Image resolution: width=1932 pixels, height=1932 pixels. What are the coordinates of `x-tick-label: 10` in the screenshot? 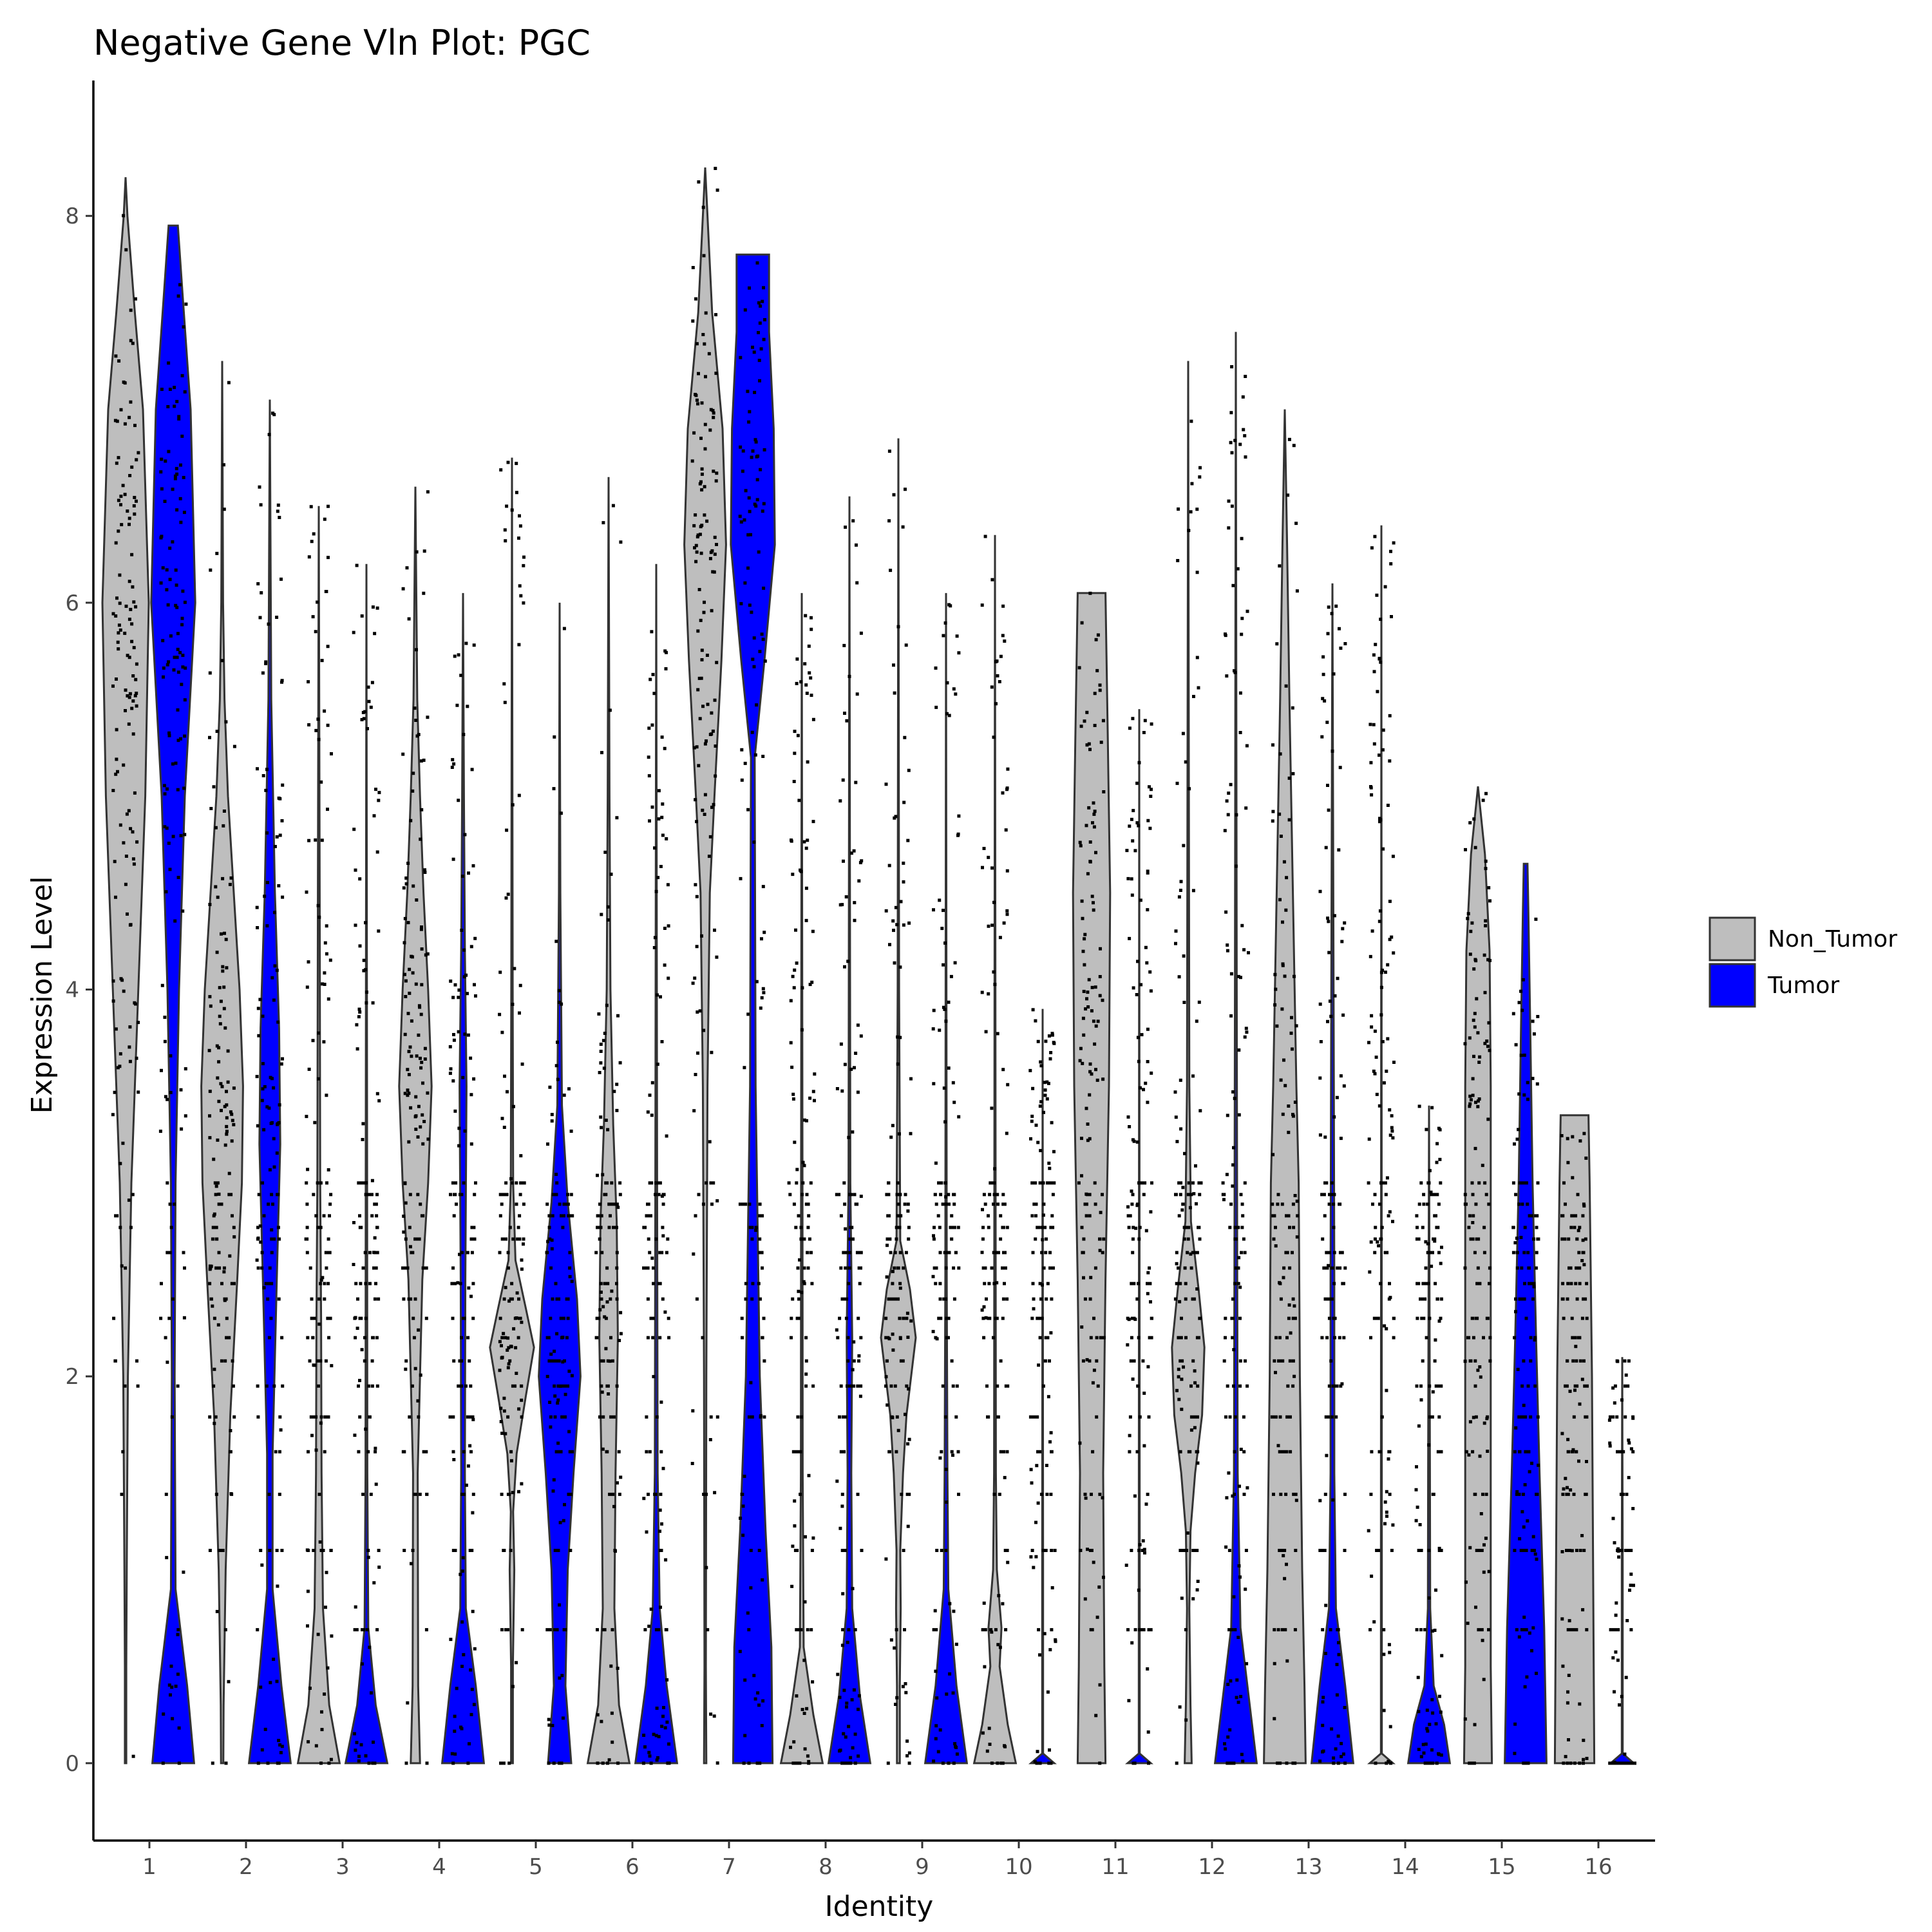 It's located at (1018, 1867).